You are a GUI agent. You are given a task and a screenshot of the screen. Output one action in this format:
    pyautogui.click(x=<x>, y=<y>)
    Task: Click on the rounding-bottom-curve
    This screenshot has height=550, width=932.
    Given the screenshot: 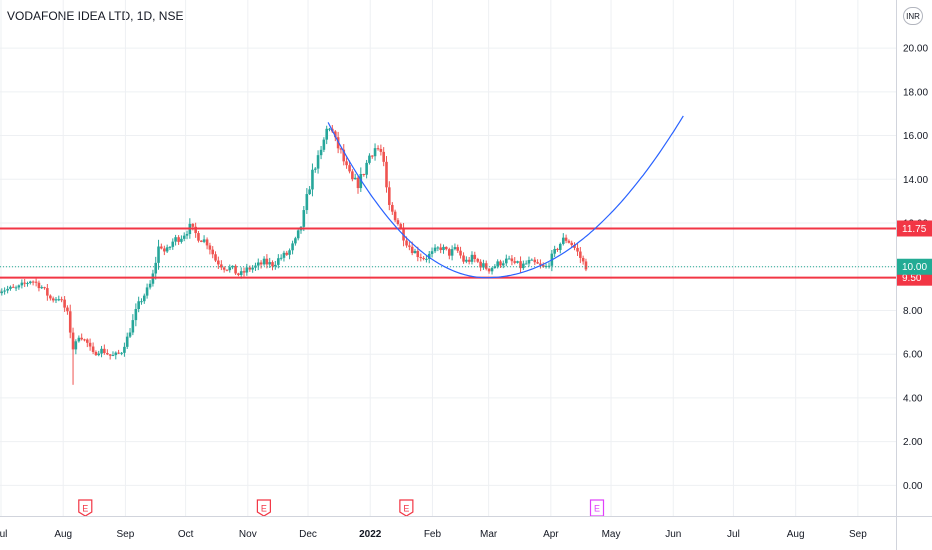 What is the action you would take?
    pyautogui.click(x=505, y=197)
    